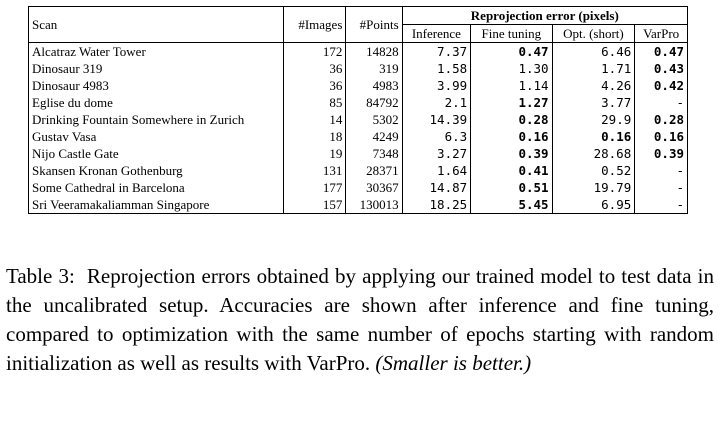  What do you see at coordinates (315, 24) in the screenshot?
I see `header-images: #Images` at bounding box center [315, 24].